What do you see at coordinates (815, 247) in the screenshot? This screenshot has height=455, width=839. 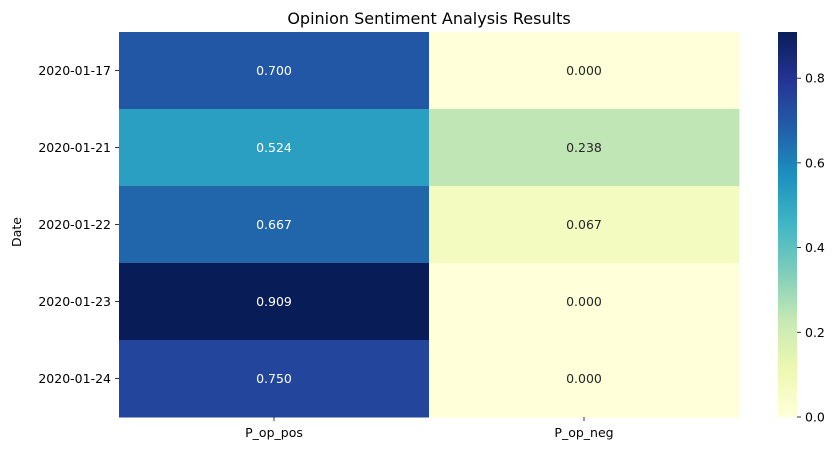 I see `colorbar-tick-label: 0.4` at bounding box center [815, 247].